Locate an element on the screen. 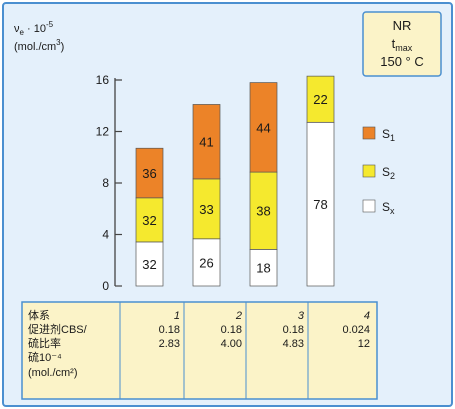  bar-segment-label: 44 is located at coordinates (263, 127).